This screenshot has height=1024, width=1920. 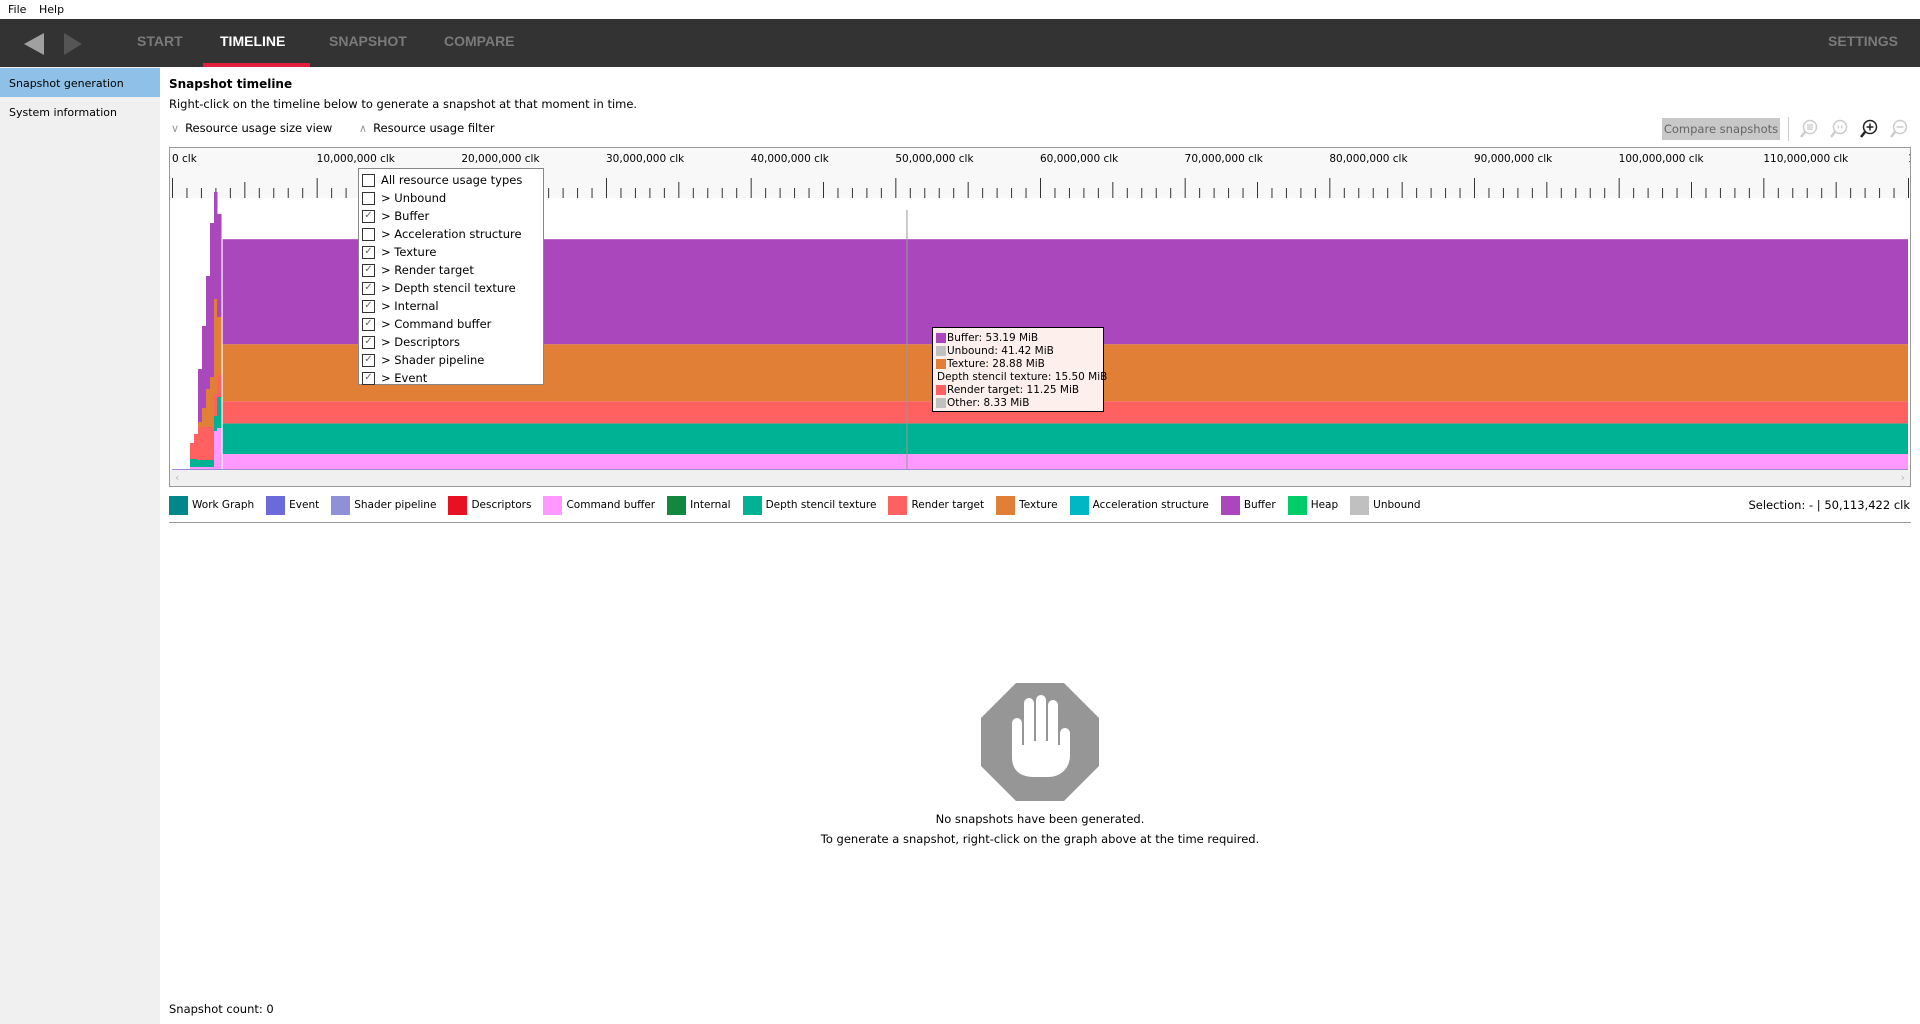 I want to click on legend-label: Command buffer, so click(x=611, y=505).